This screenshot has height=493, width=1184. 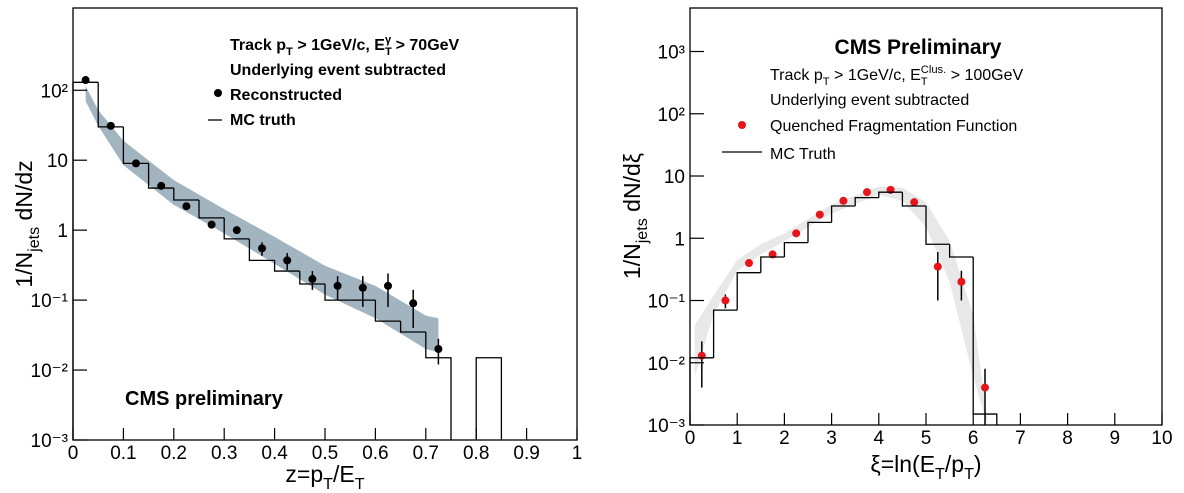 What do you see at coordinates (577, 453) in the screenshot?
I see `x-tick-label: 1` at bounding box center [577, 453].